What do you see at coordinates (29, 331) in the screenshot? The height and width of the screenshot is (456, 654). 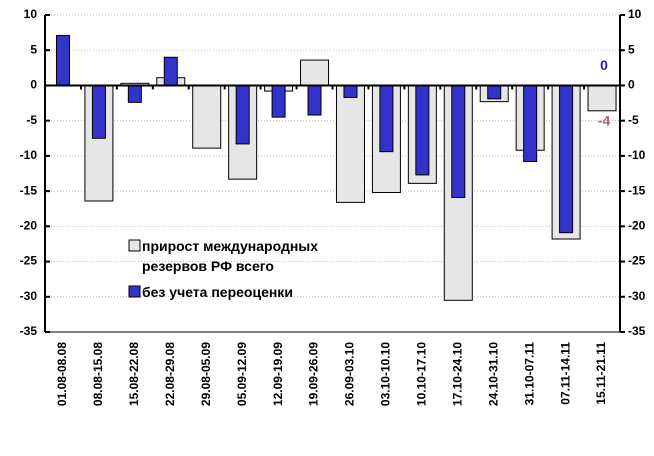 I see `y-tick-label: -35` at bounding box center [29, 331].